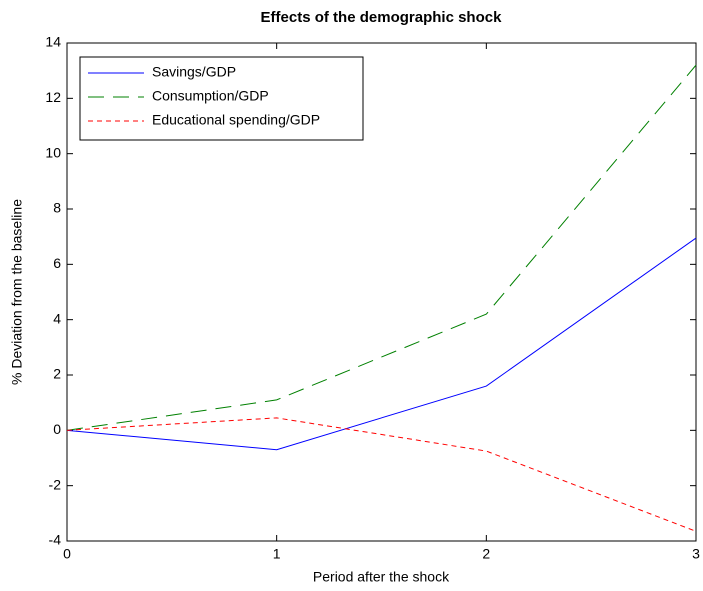 The image size is (703, 591). What do you see at coordinates (57, 318) in the screenshot?
I see `y-tick-label: 4` at bounding box center [57, 318].